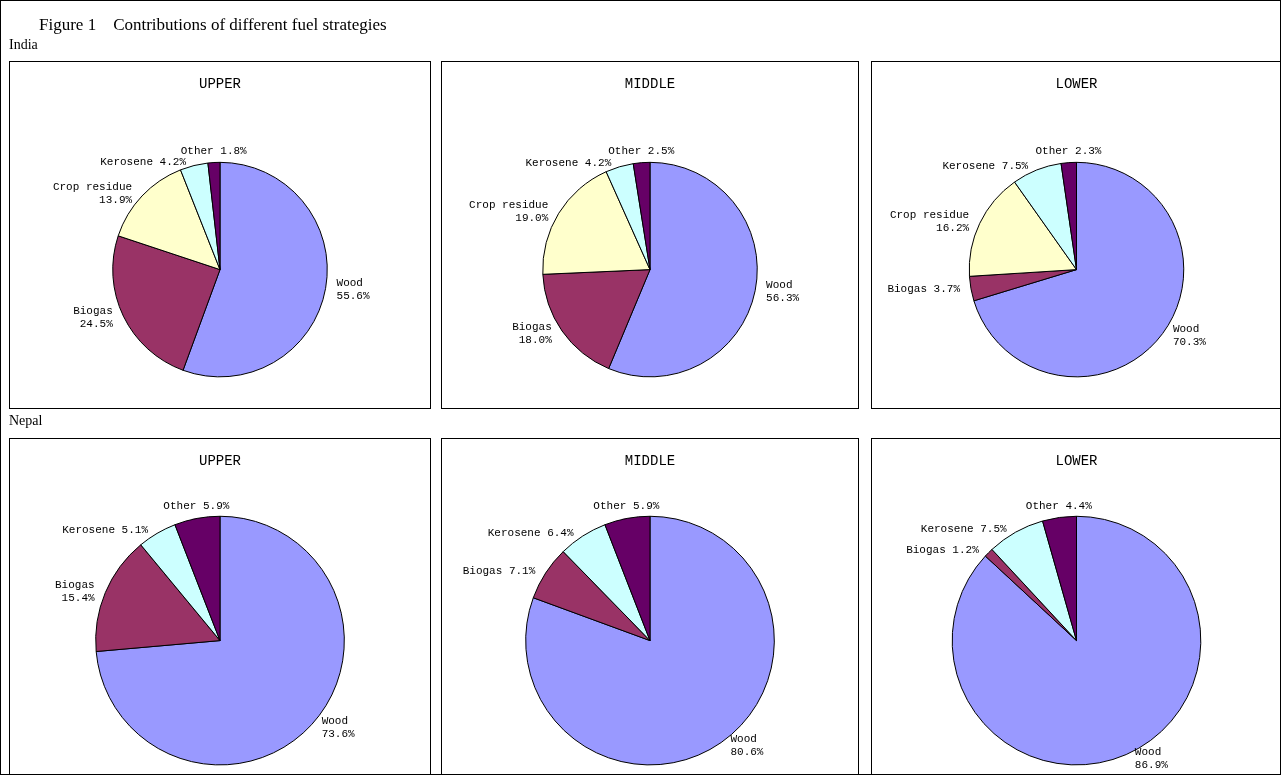 This screenshot has width=1281, height=775. What do you see at coordinates (943, 549) in the screenshot?
I see `slice-label: Biogas 1.2%` at bounding box center [943, 549].